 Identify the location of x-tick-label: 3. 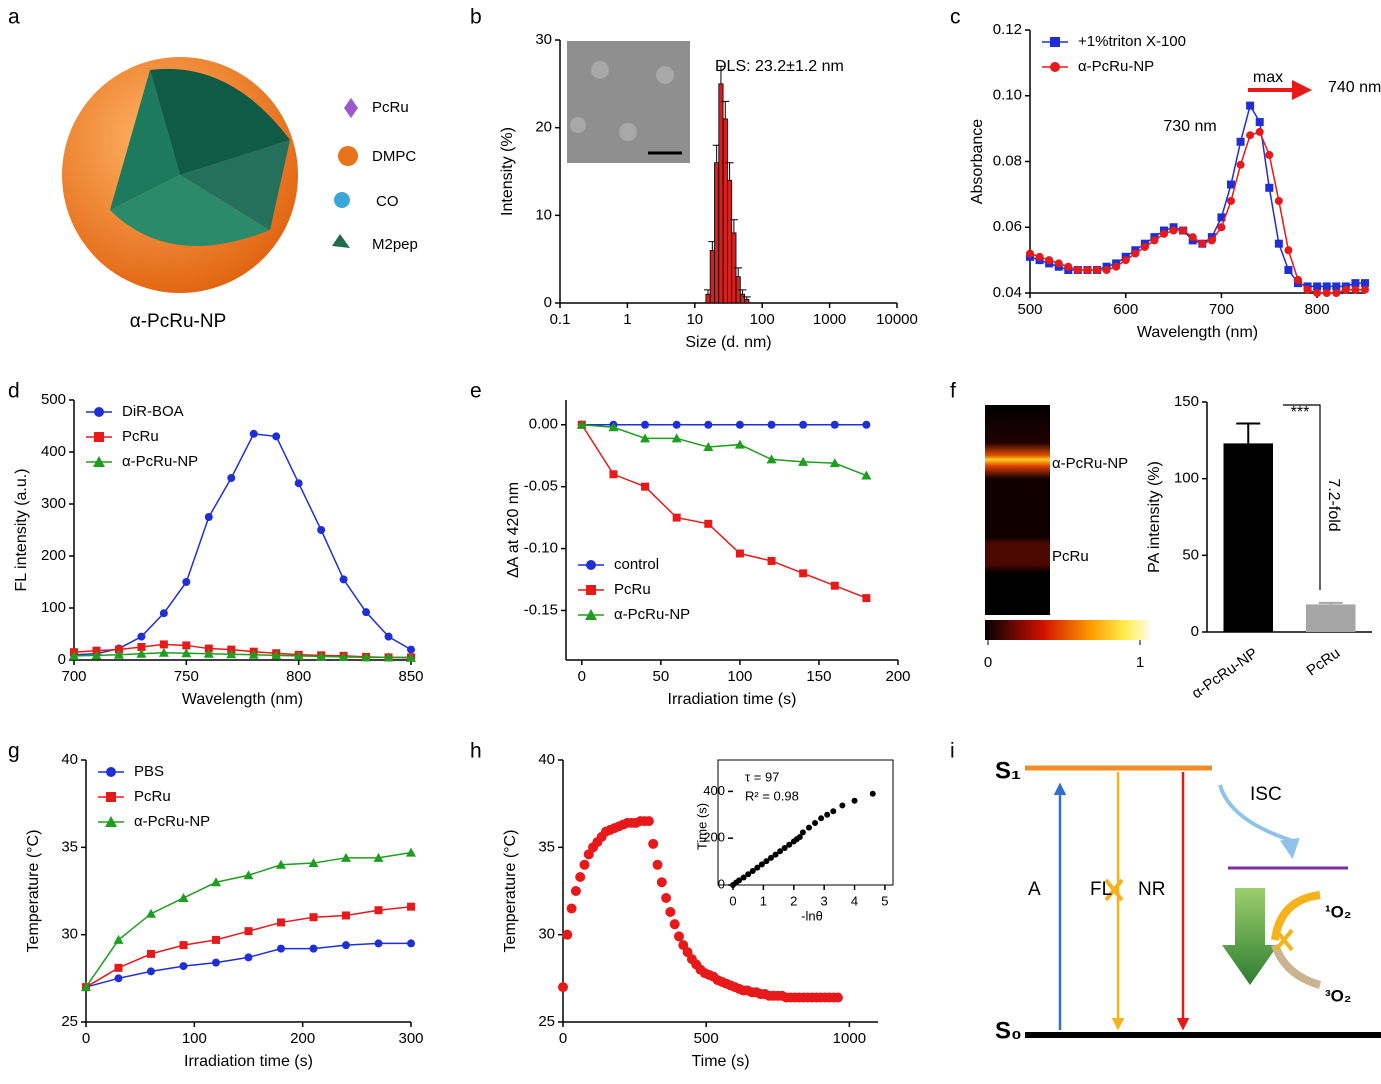
(824, 900).